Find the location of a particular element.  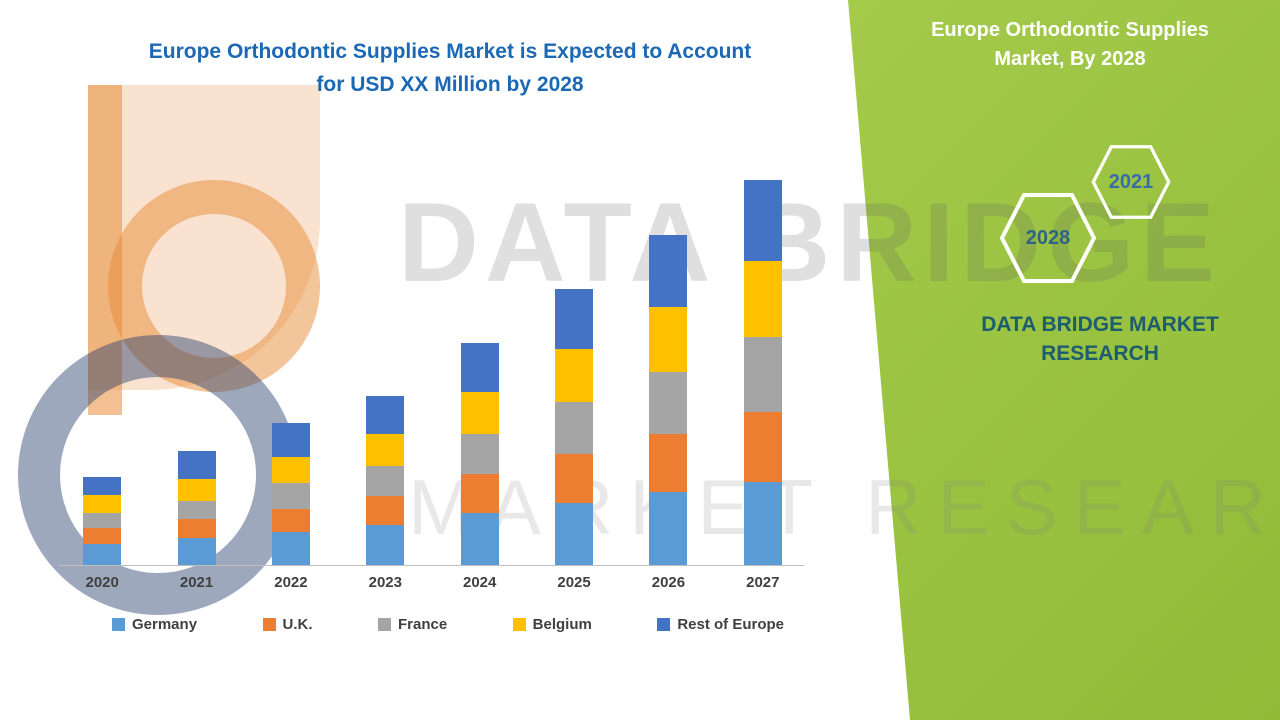

x-axis-label-2027: 2027 is located at coordinates (763, 582).